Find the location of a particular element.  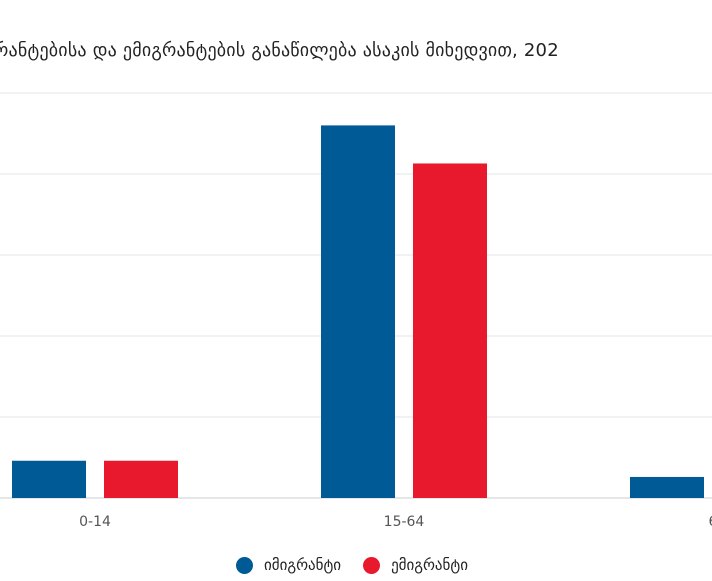

legend-label-emigrants: ემიგრანტი is located at coordinates (429, 565).